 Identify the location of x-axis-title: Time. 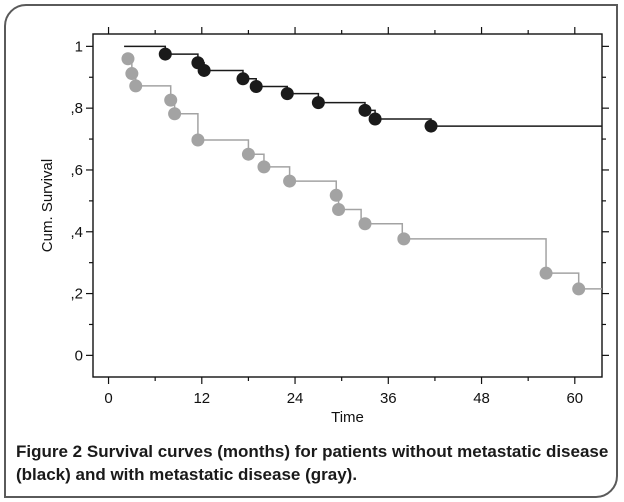
(347, 417).